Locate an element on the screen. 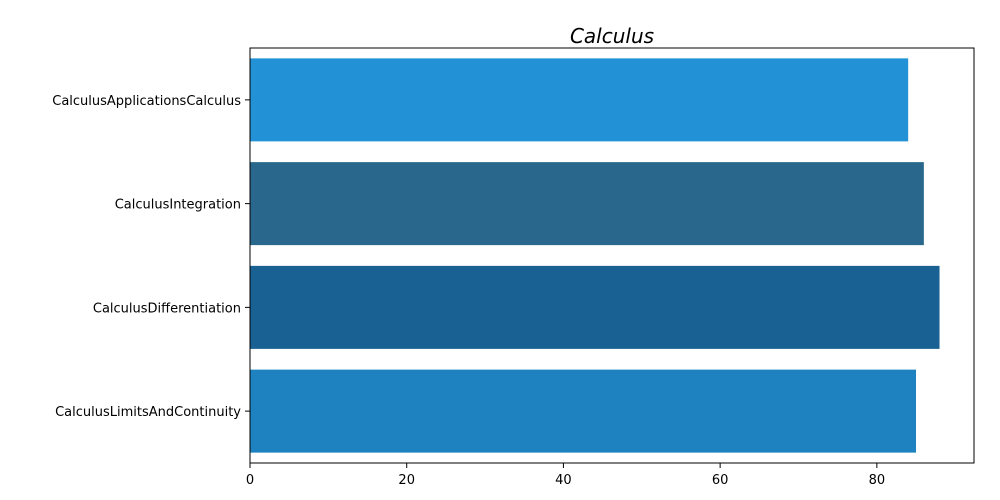  x-tick-label-3: 60 is located at coordinates (720, 480).